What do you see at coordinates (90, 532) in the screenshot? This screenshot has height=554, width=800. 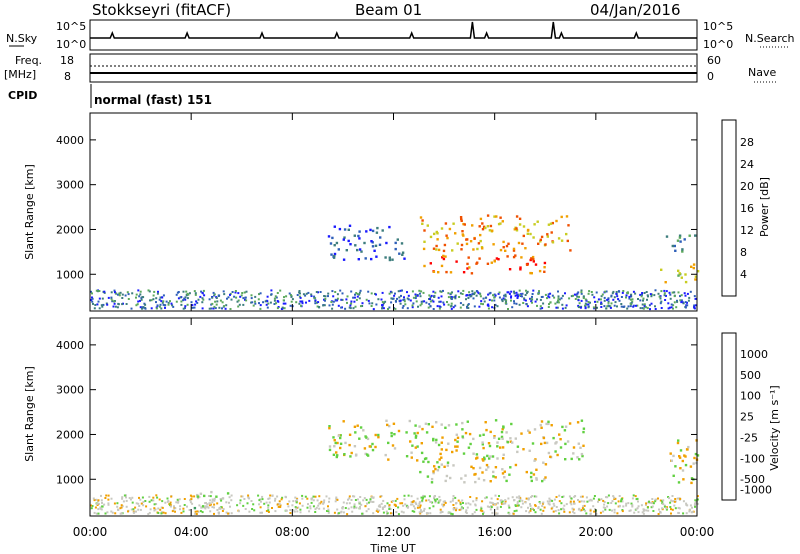 I see `x-tick-label: 00:00` at bounding box center [90, 532].